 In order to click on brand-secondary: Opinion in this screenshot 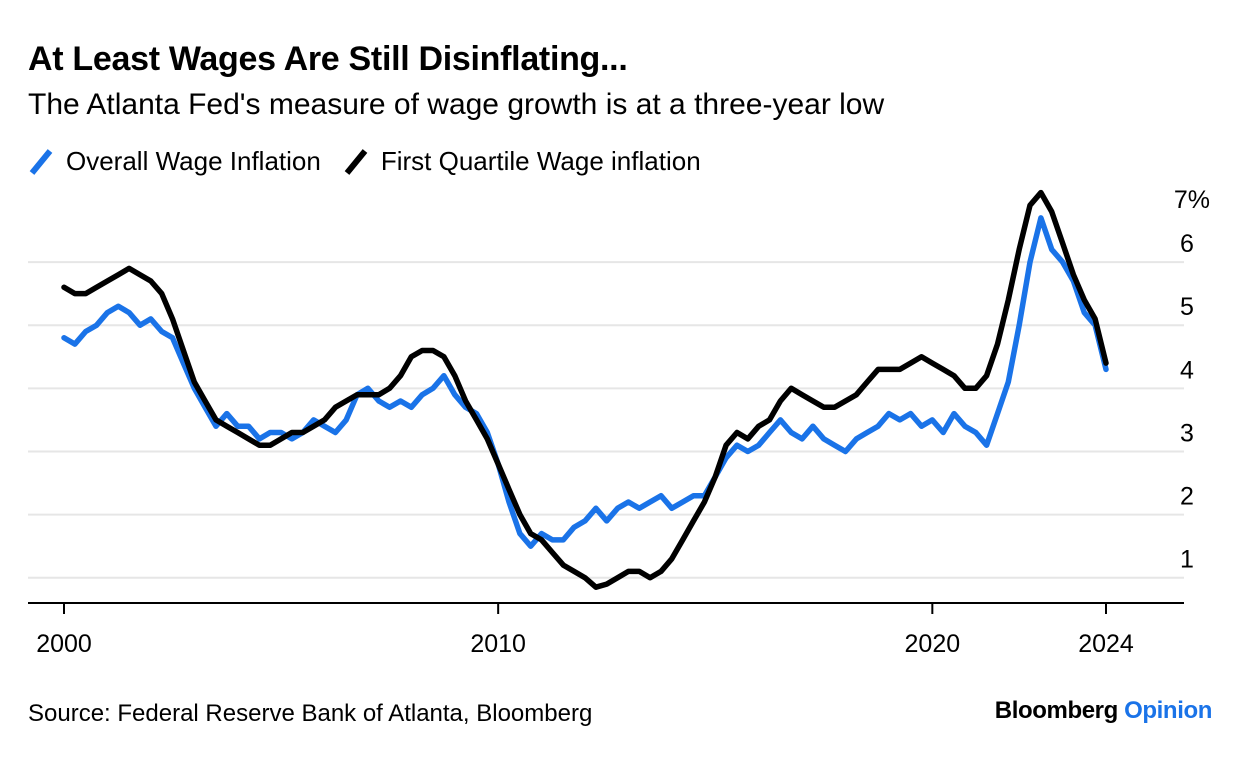, I will do `click(1168, 710)`.